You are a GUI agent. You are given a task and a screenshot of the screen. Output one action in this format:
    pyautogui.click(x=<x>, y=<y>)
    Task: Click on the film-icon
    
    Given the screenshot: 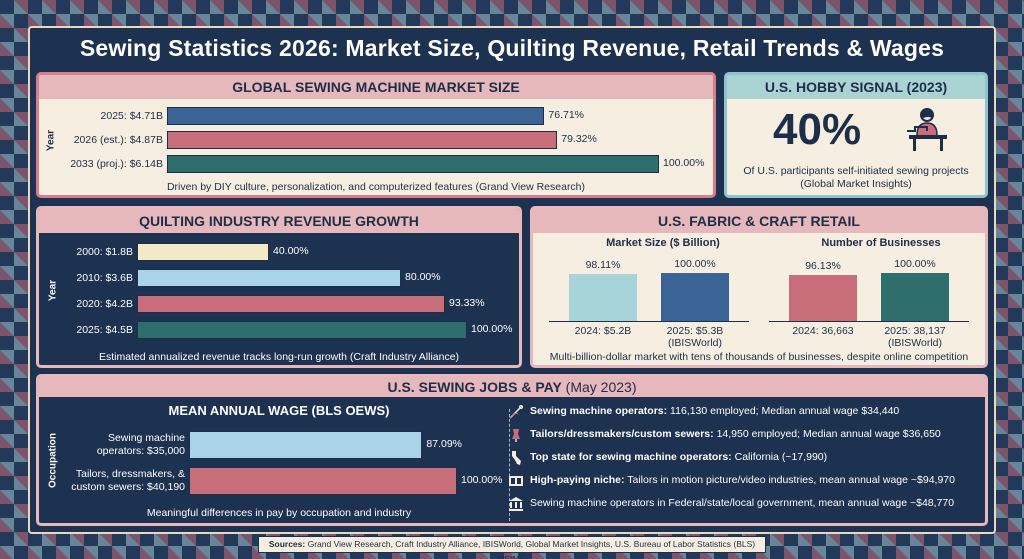 What is the action you would take?
    pyautogui.click(x=516, y=481)
    